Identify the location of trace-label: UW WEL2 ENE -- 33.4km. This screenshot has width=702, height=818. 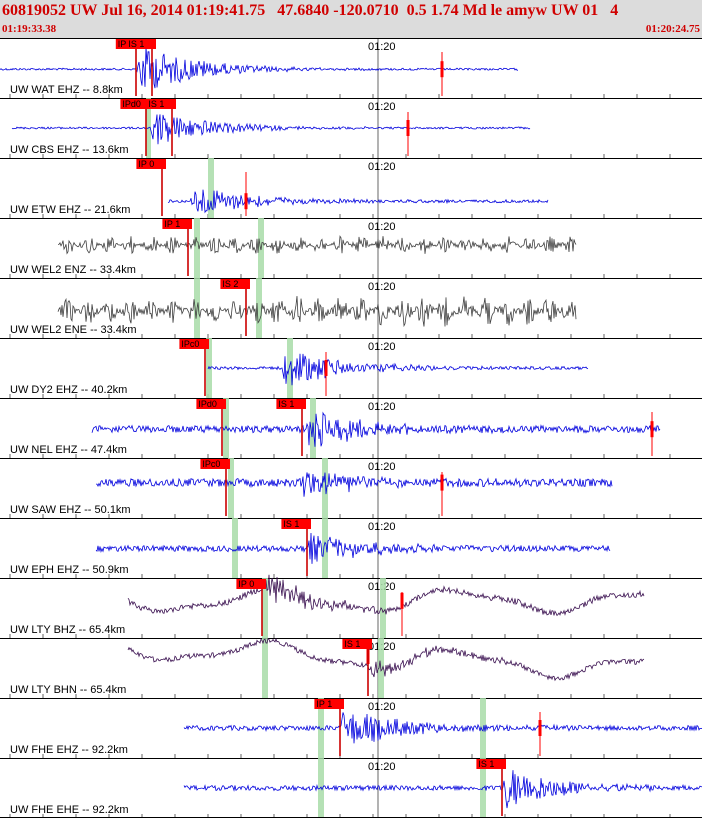
(73, 330).